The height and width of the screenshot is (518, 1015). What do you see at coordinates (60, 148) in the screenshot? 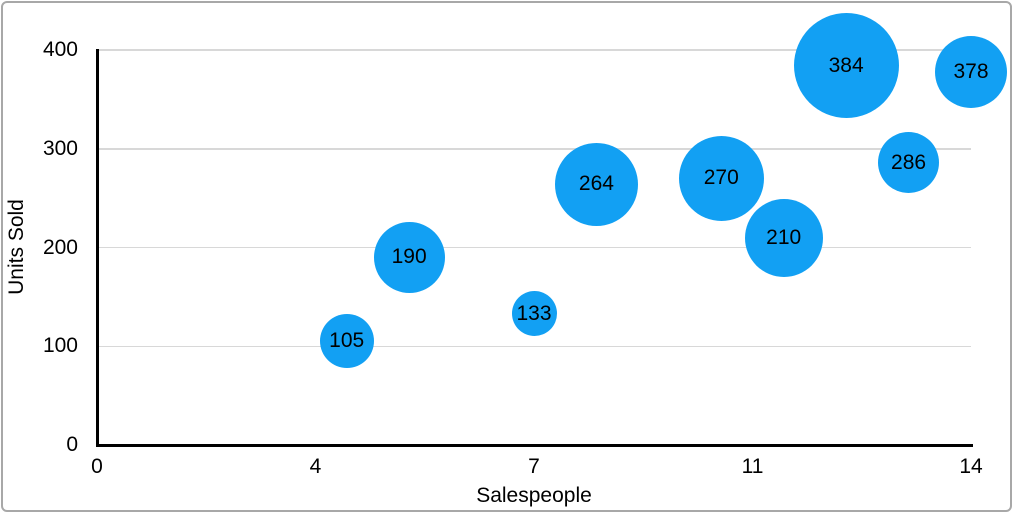
I see `y-tick-label-300: 300` at bounding box center [60, 148].